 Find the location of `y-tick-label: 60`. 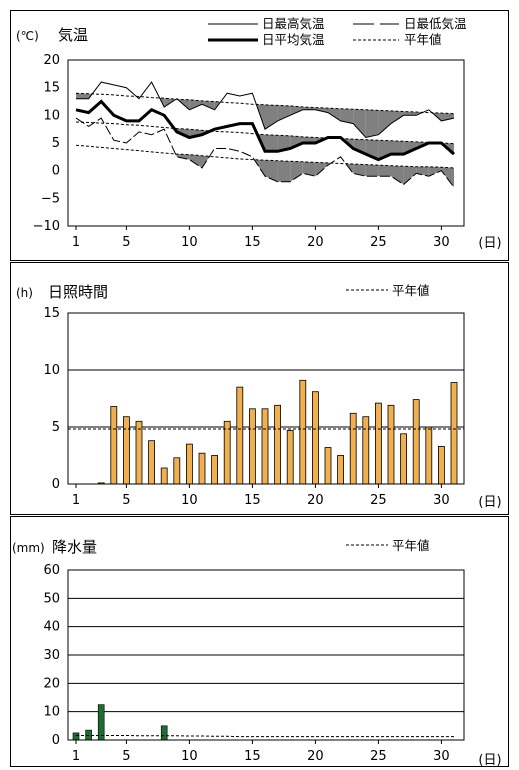

y-tick-label: 60 is located at coordinates (51, 570).